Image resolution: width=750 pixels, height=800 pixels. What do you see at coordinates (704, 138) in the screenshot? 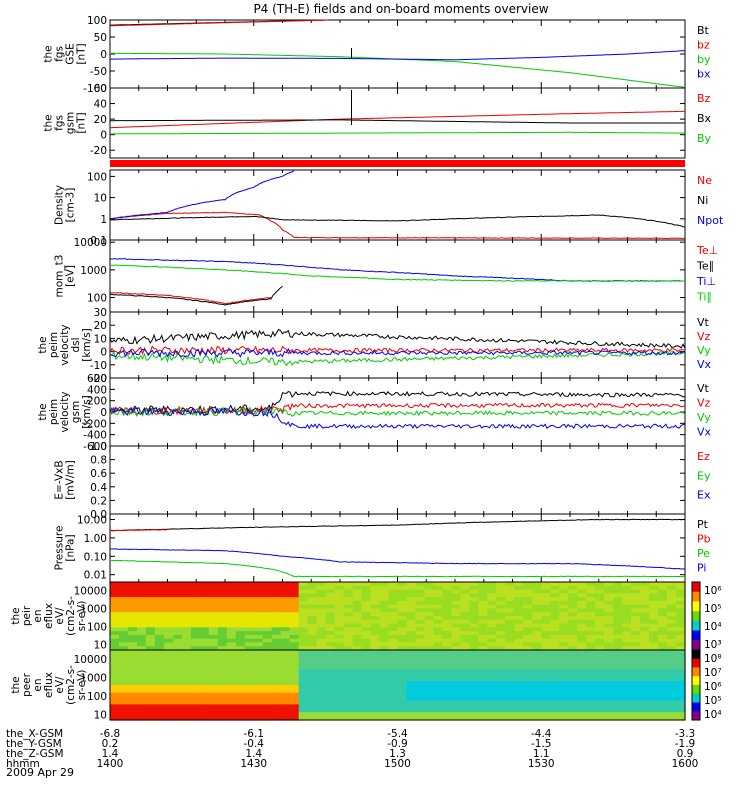
I see `legend-By: By` at bounding box center [704, 138].